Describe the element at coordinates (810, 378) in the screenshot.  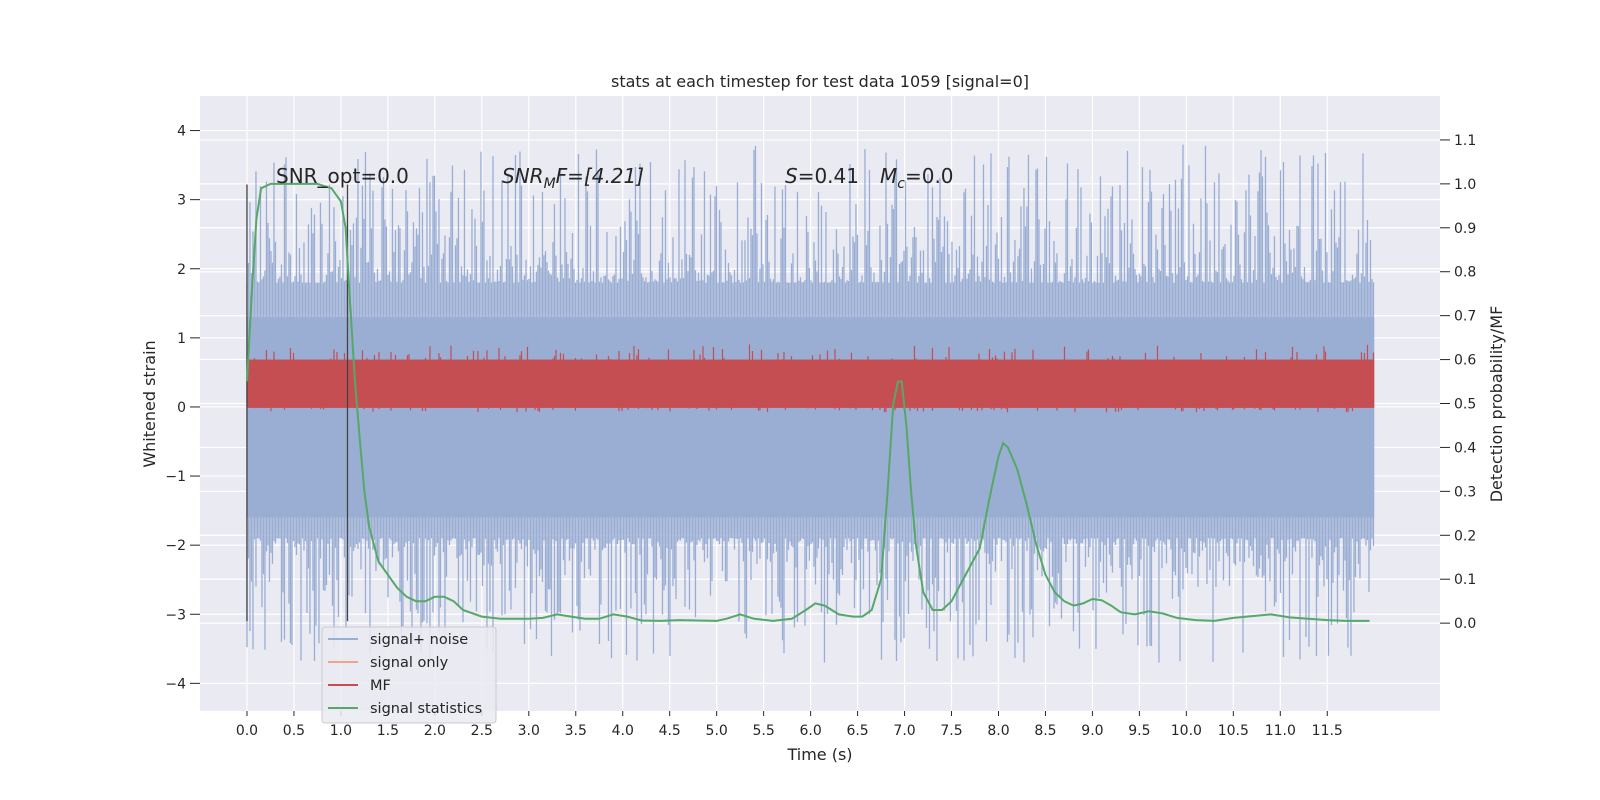
I see `mf-series` at that location.